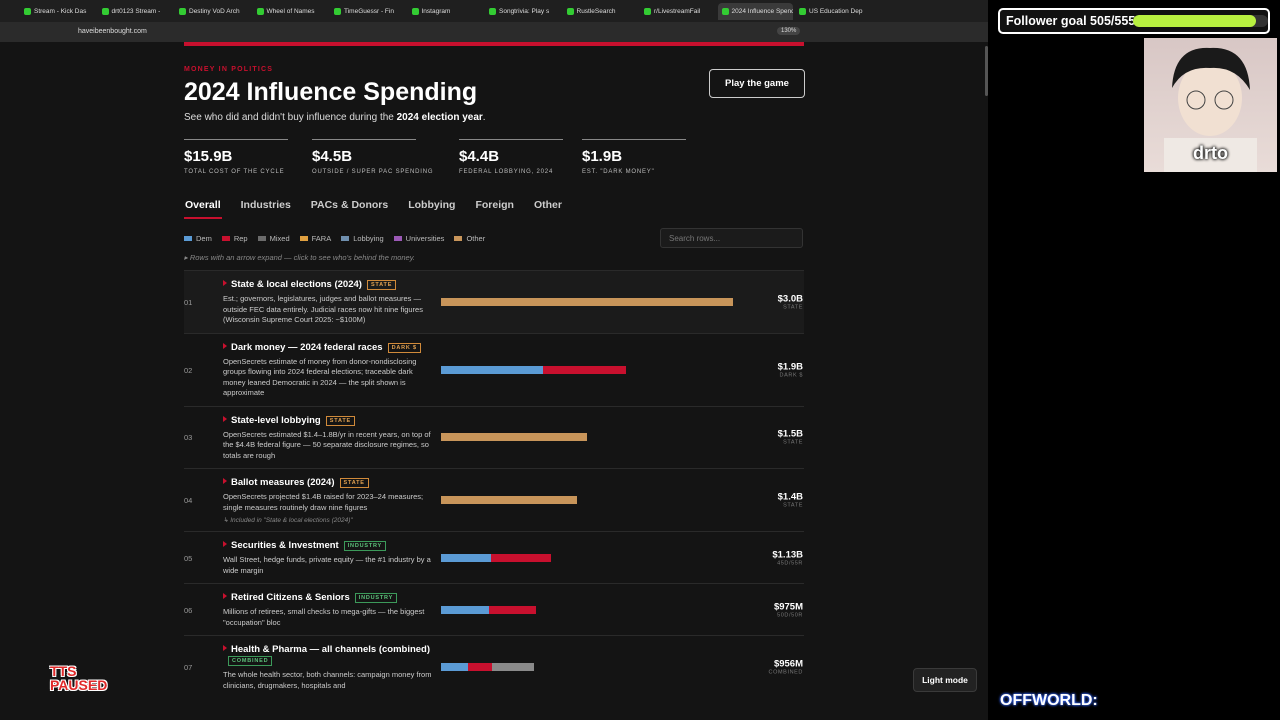  Describe the element at coordinates (315, 238) in the screenshot. I see `legend-item: FARA` at that location.